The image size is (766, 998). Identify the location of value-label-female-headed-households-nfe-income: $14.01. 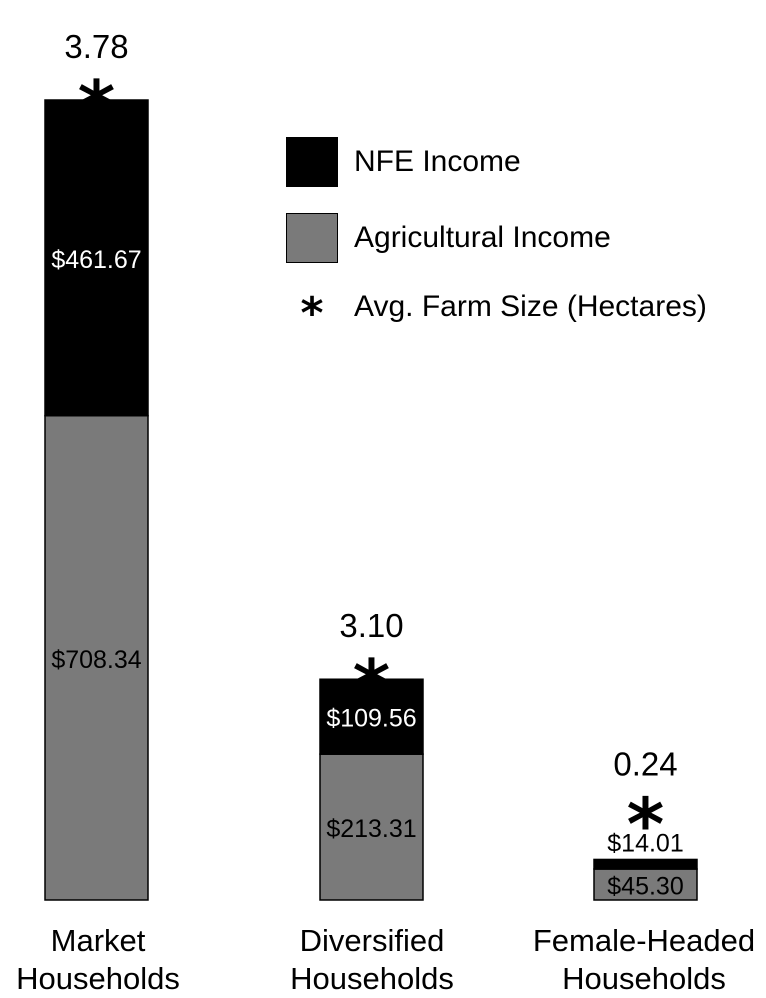
(645, 843).